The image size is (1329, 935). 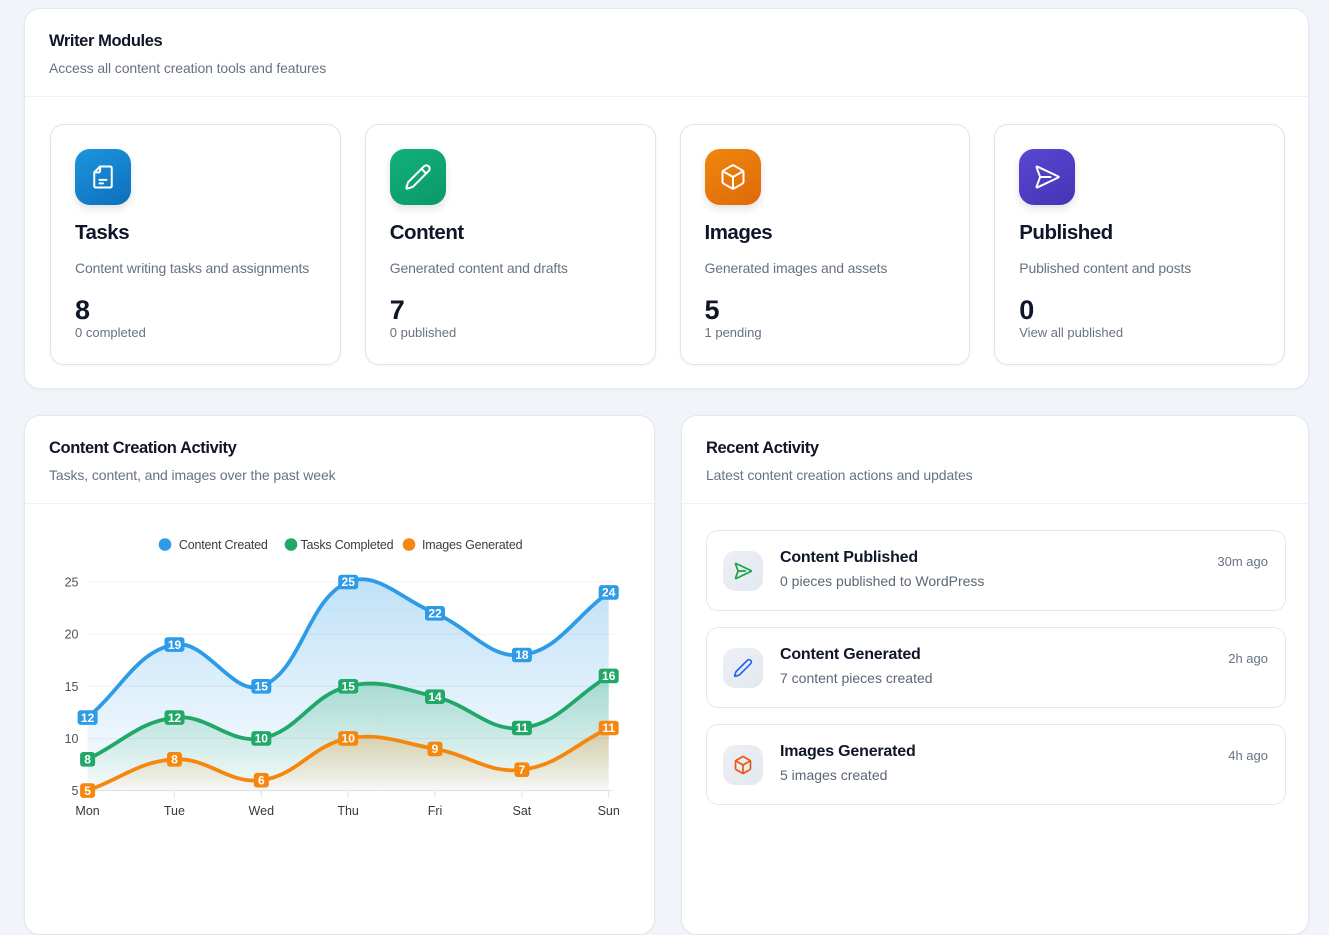 I want to click on svg-text: 18, so click(x=522, y=655).